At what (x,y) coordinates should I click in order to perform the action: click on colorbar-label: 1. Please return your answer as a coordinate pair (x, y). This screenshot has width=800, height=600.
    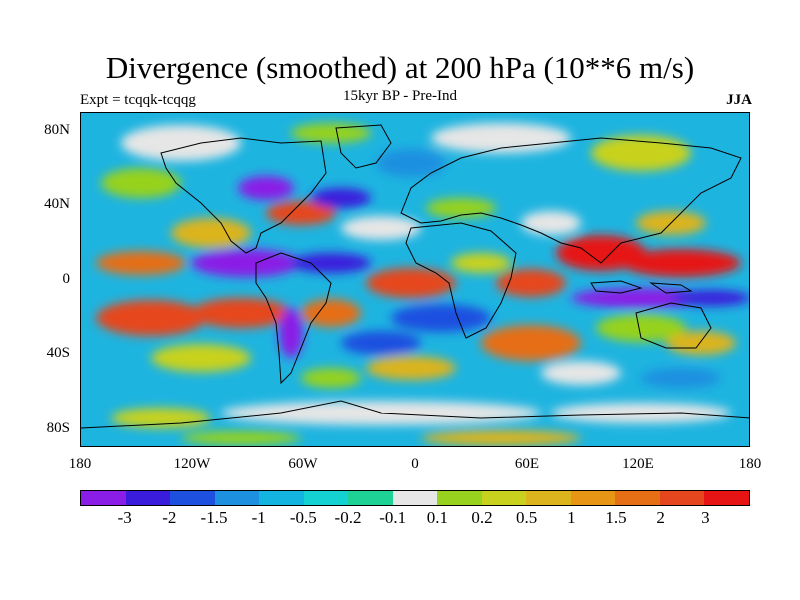
    Looking at the image, I should click on (571, 517).